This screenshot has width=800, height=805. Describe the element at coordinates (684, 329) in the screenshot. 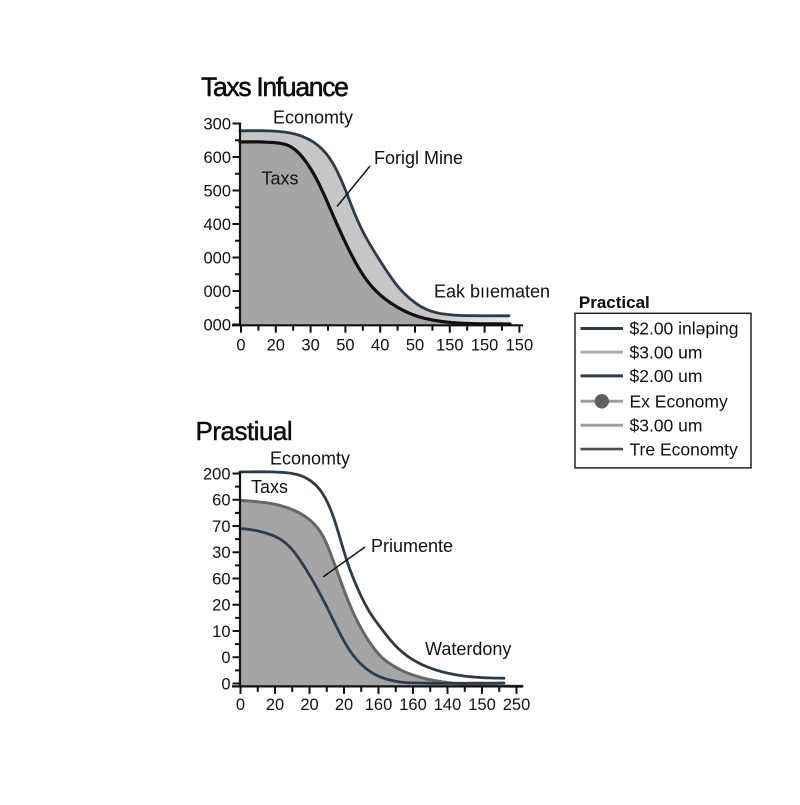

I see `svg-text: $2.00 inləping` at that location.